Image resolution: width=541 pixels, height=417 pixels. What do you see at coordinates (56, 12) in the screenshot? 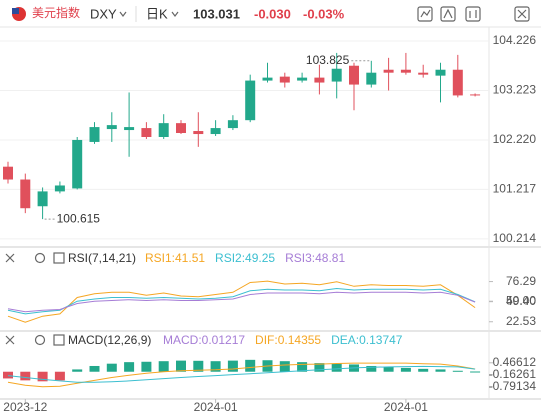
I see `index-name: 美元指数` at bounding box center [56, 12].